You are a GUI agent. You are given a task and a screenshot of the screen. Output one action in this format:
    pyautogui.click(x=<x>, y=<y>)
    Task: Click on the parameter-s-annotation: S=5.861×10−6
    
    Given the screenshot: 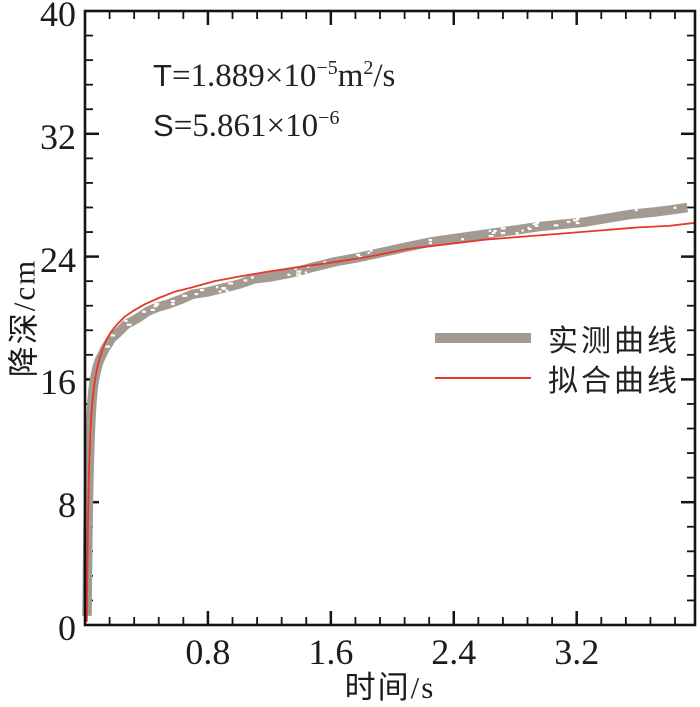 What is the action you would take?
    pyautogui.click(x=246, y=126)
    